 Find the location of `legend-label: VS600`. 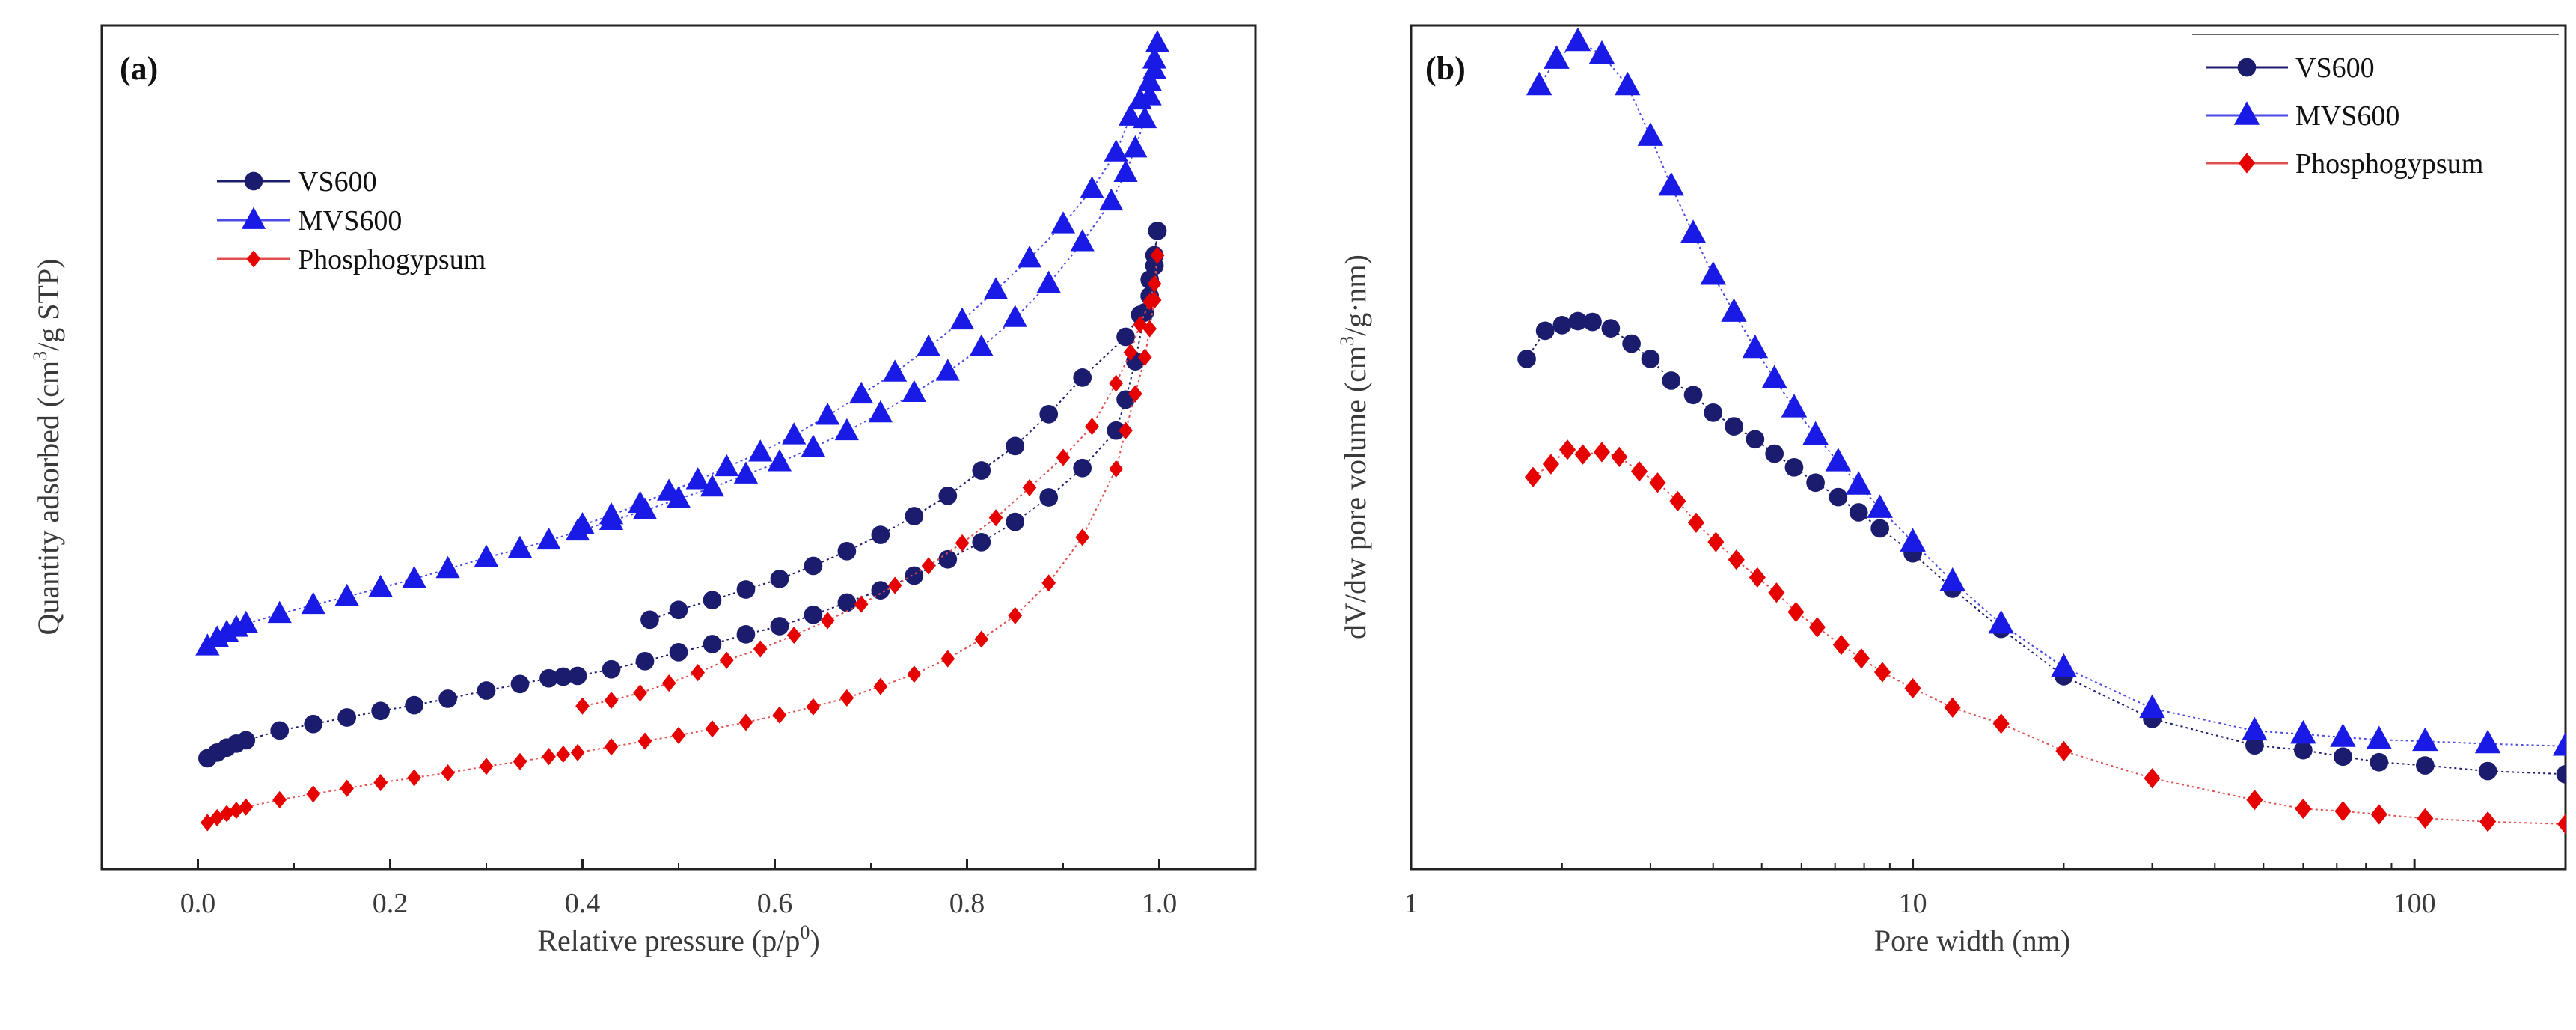

legend-label: VS600 is located at coordinates (337, 182).